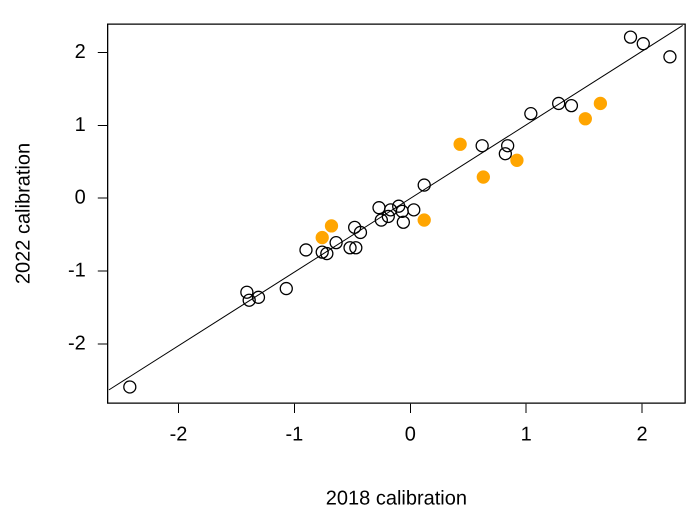 This screenshot has width=694, height=523. Describe the element at coordinates (410, 435) in the screenshot. I see `x-tick-label: 0` at that location.